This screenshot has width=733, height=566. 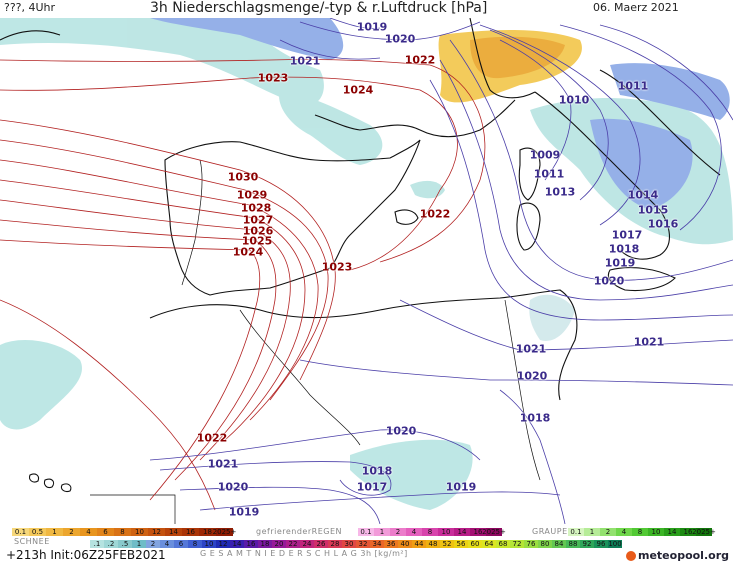 I want to click on legend-total-cell-7: 8, so click(x=195, y=544).